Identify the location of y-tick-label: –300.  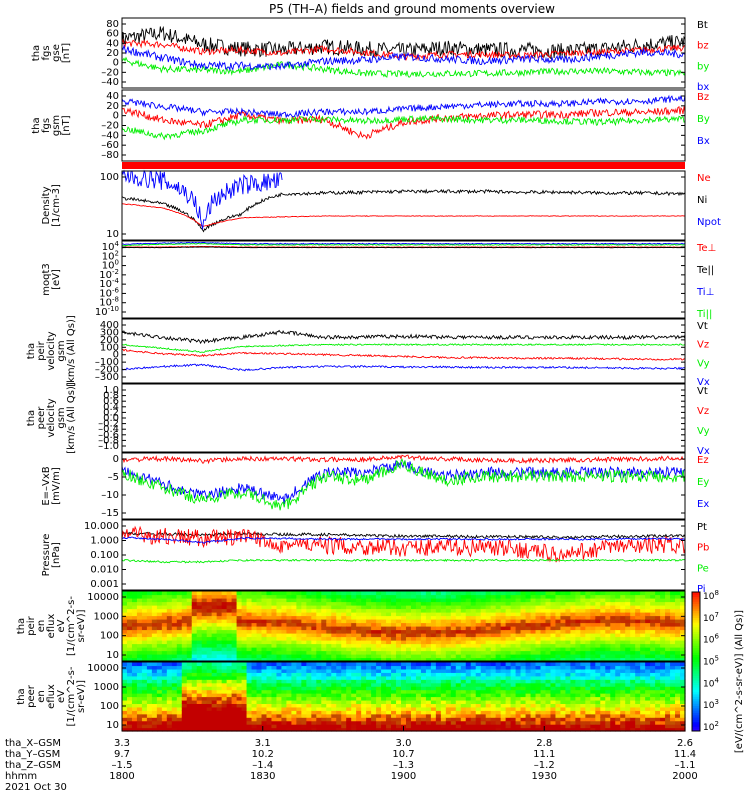
(107, 377).